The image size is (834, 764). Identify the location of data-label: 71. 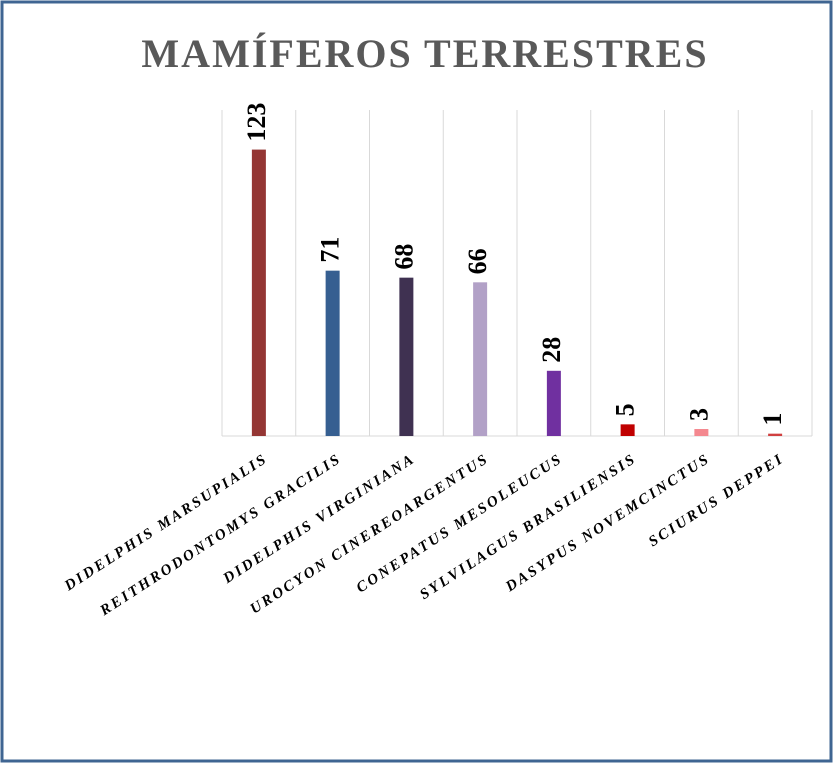
(330, 250).